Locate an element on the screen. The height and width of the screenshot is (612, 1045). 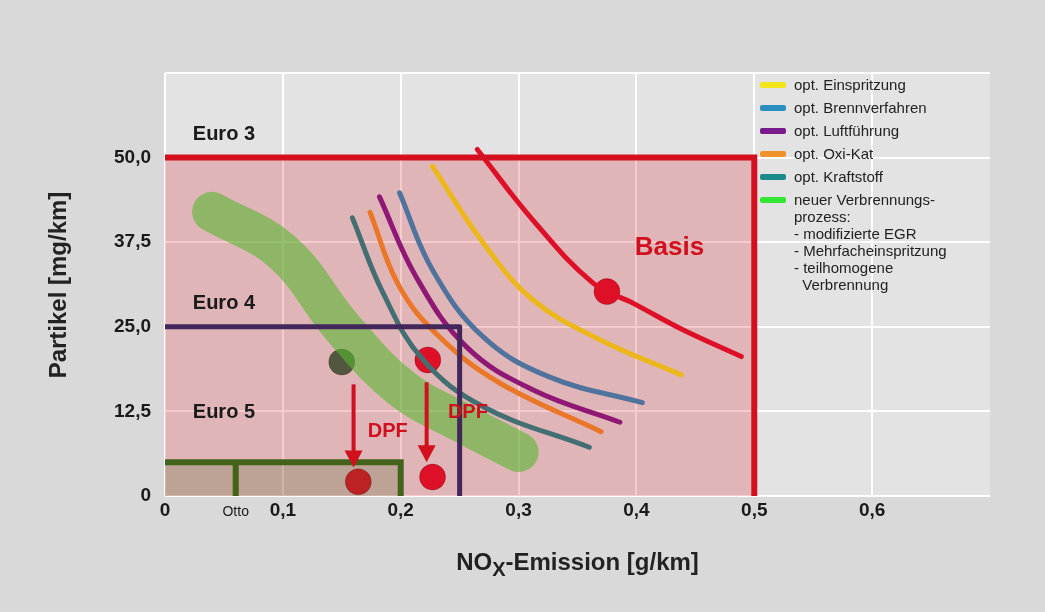
x-tick-label: 0 is located at coordinates (165, 509).